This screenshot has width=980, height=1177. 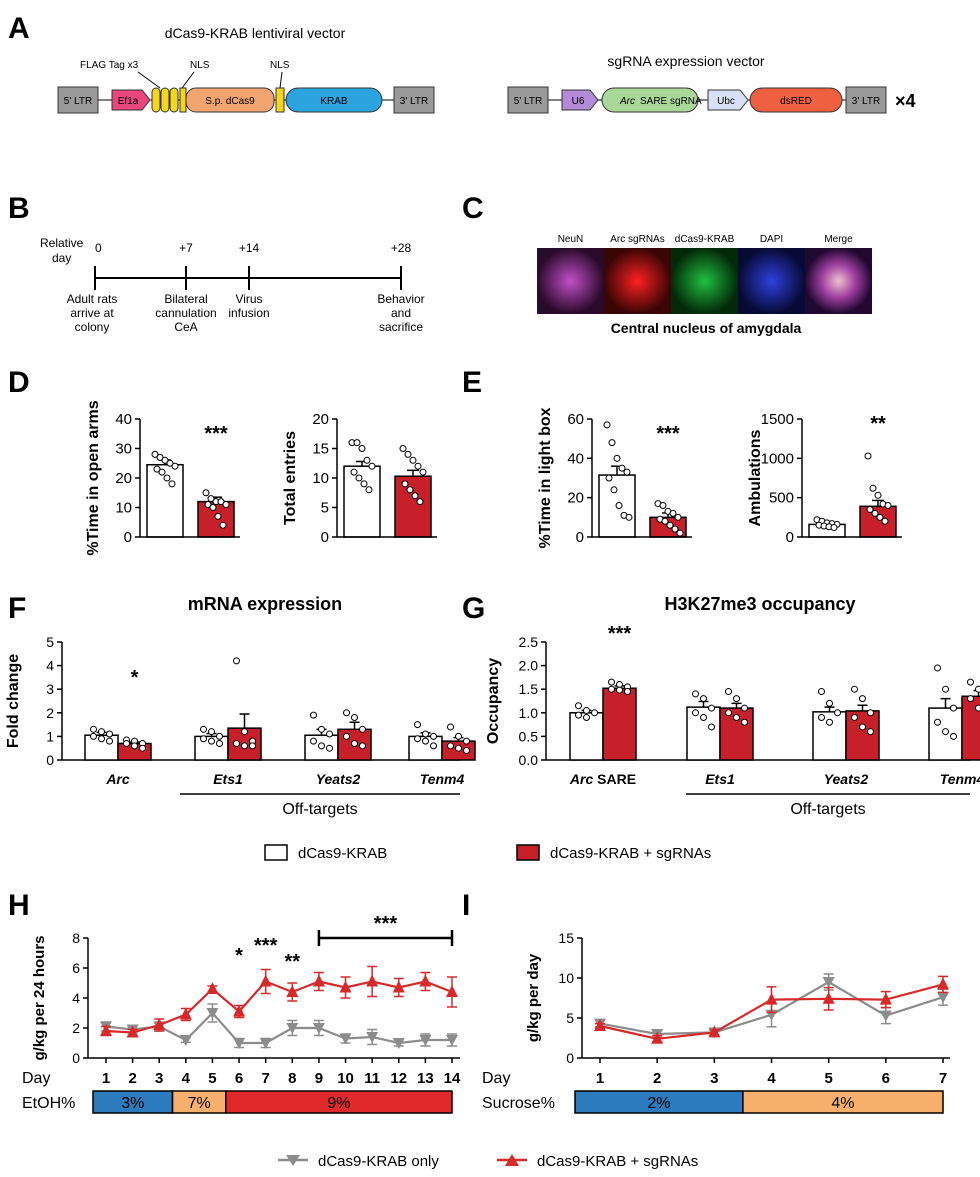 What do you see at coordinates (128, 101) in the screenshot?
I see `ef1a-label: Ef1a` at bounding box center [128, 101].